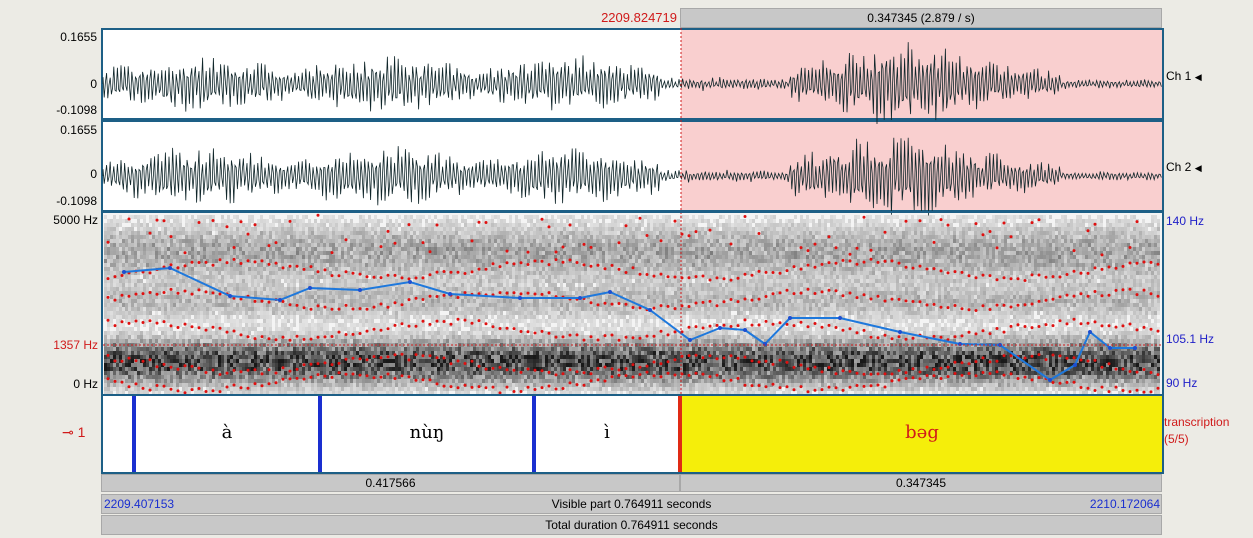 The image size is (1253, 538). I want to click on ch1-channel-label: Ch 1 ◀, so click(1184, 76).